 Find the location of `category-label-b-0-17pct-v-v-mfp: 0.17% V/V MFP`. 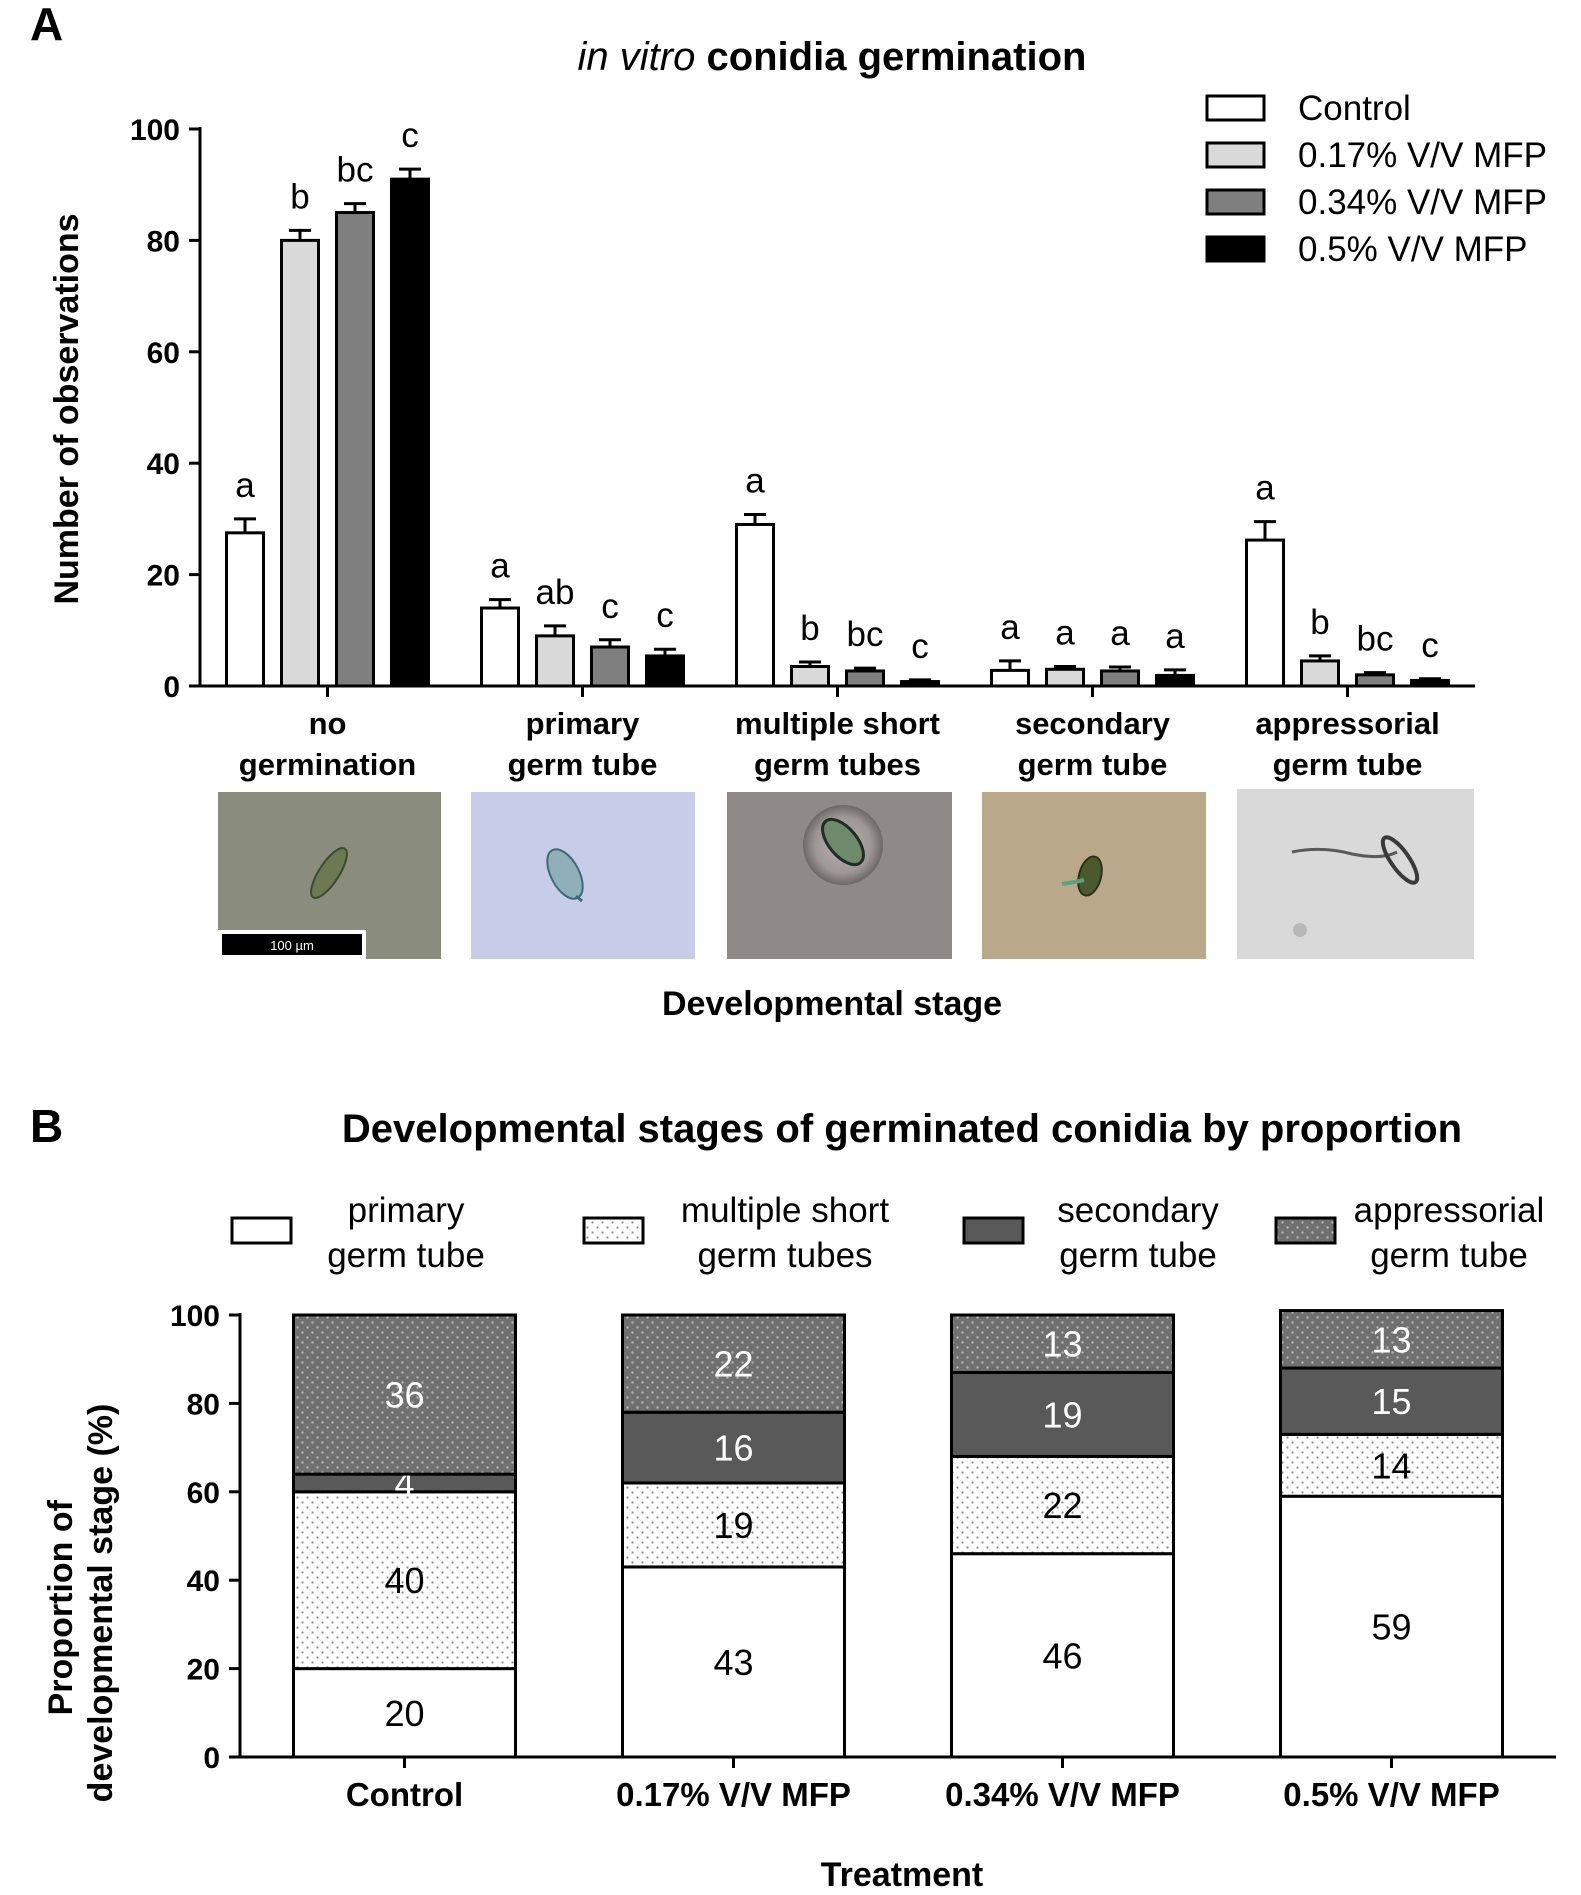

category-label-b-0-17pct-v-v-mfp: 0.17% V/V MFP is located at coordinates (733, 1794).